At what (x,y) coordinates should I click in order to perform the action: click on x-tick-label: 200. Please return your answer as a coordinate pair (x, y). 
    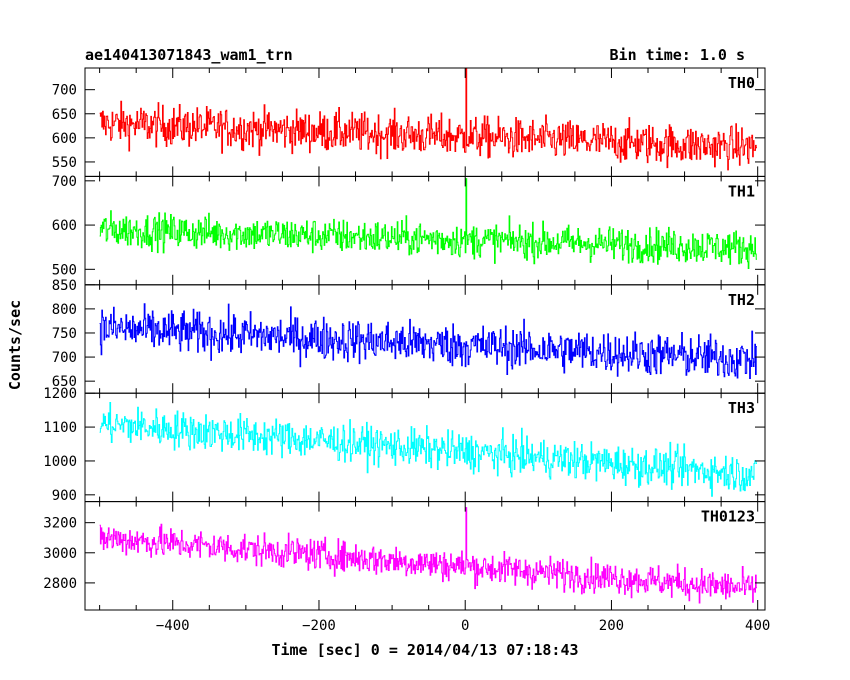
    Looking at the image, I should click on (611, 626).